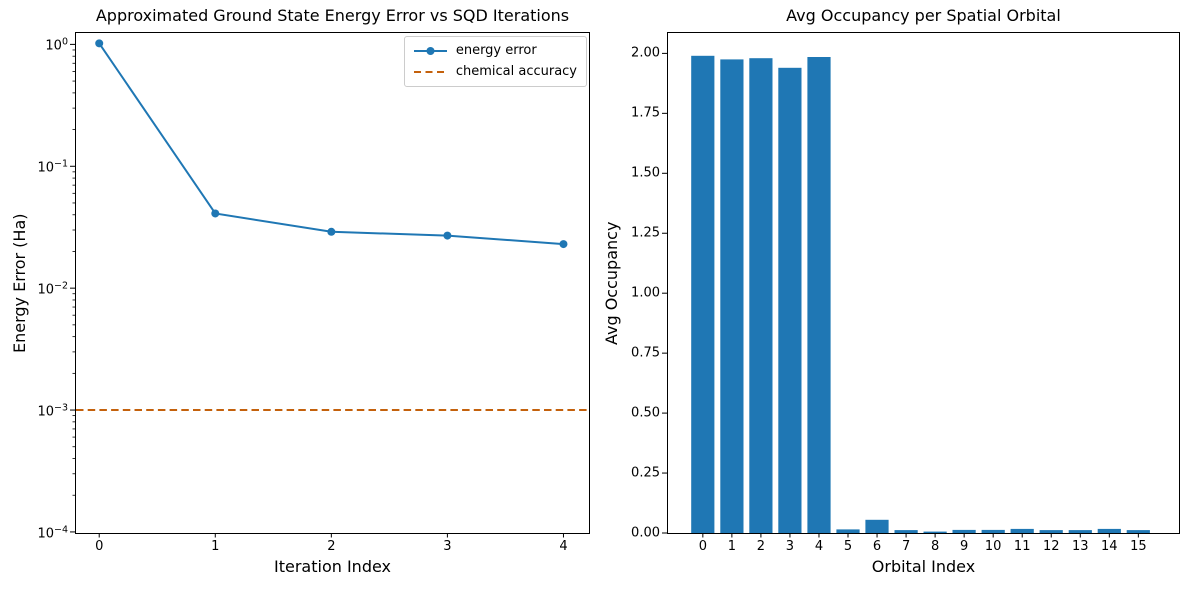  I want to click on occupancy-x-axis-label: Orbital Index, so click(923, 566).